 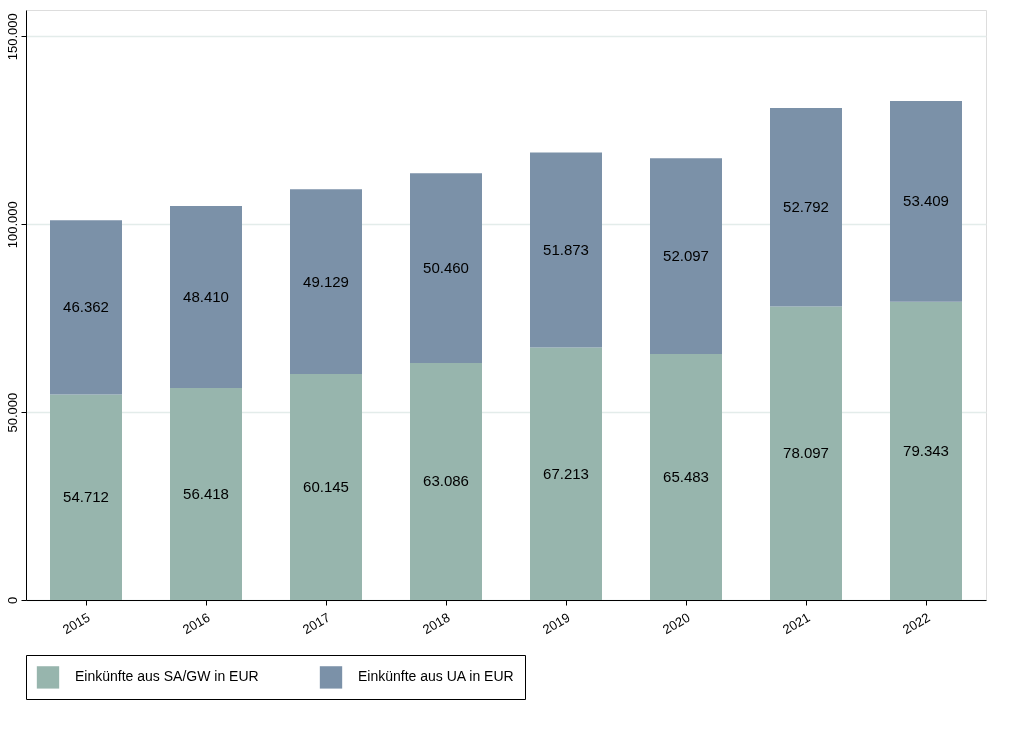 What do you see at coordinates (196, 623) in the screenshot?
I see `x-tick-label: 2016` at bounding box center [196, 623].